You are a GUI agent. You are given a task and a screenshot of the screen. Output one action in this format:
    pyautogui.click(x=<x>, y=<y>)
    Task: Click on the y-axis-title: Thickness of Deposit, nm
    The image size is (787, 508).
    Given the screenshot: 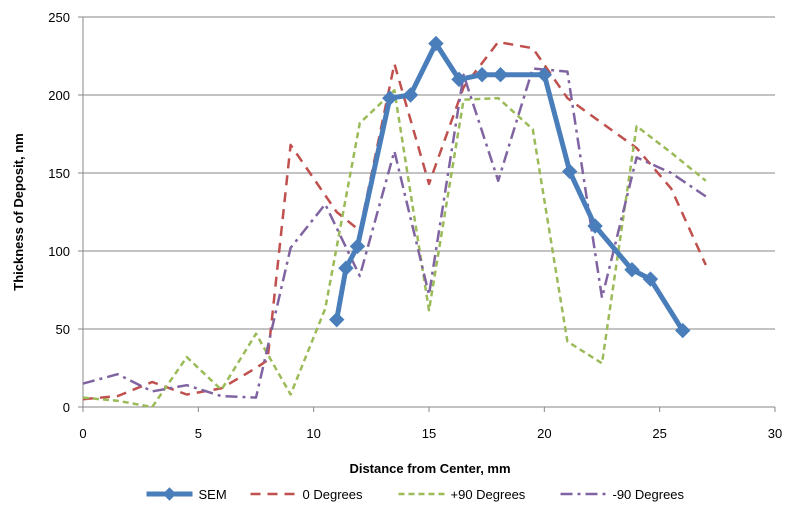 What is the action you would take?
    pyautogui.click(x=18, y=211)
    